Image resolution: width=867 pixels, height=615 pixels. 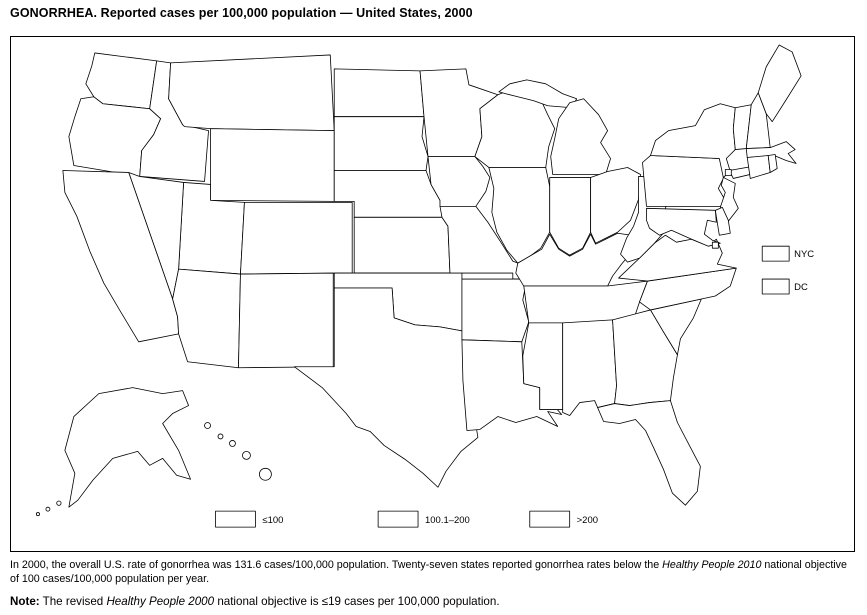 What do you see at coordinates (758, 167) in the screenshot?
I see `state-ct` at bounding box center [758, 167].